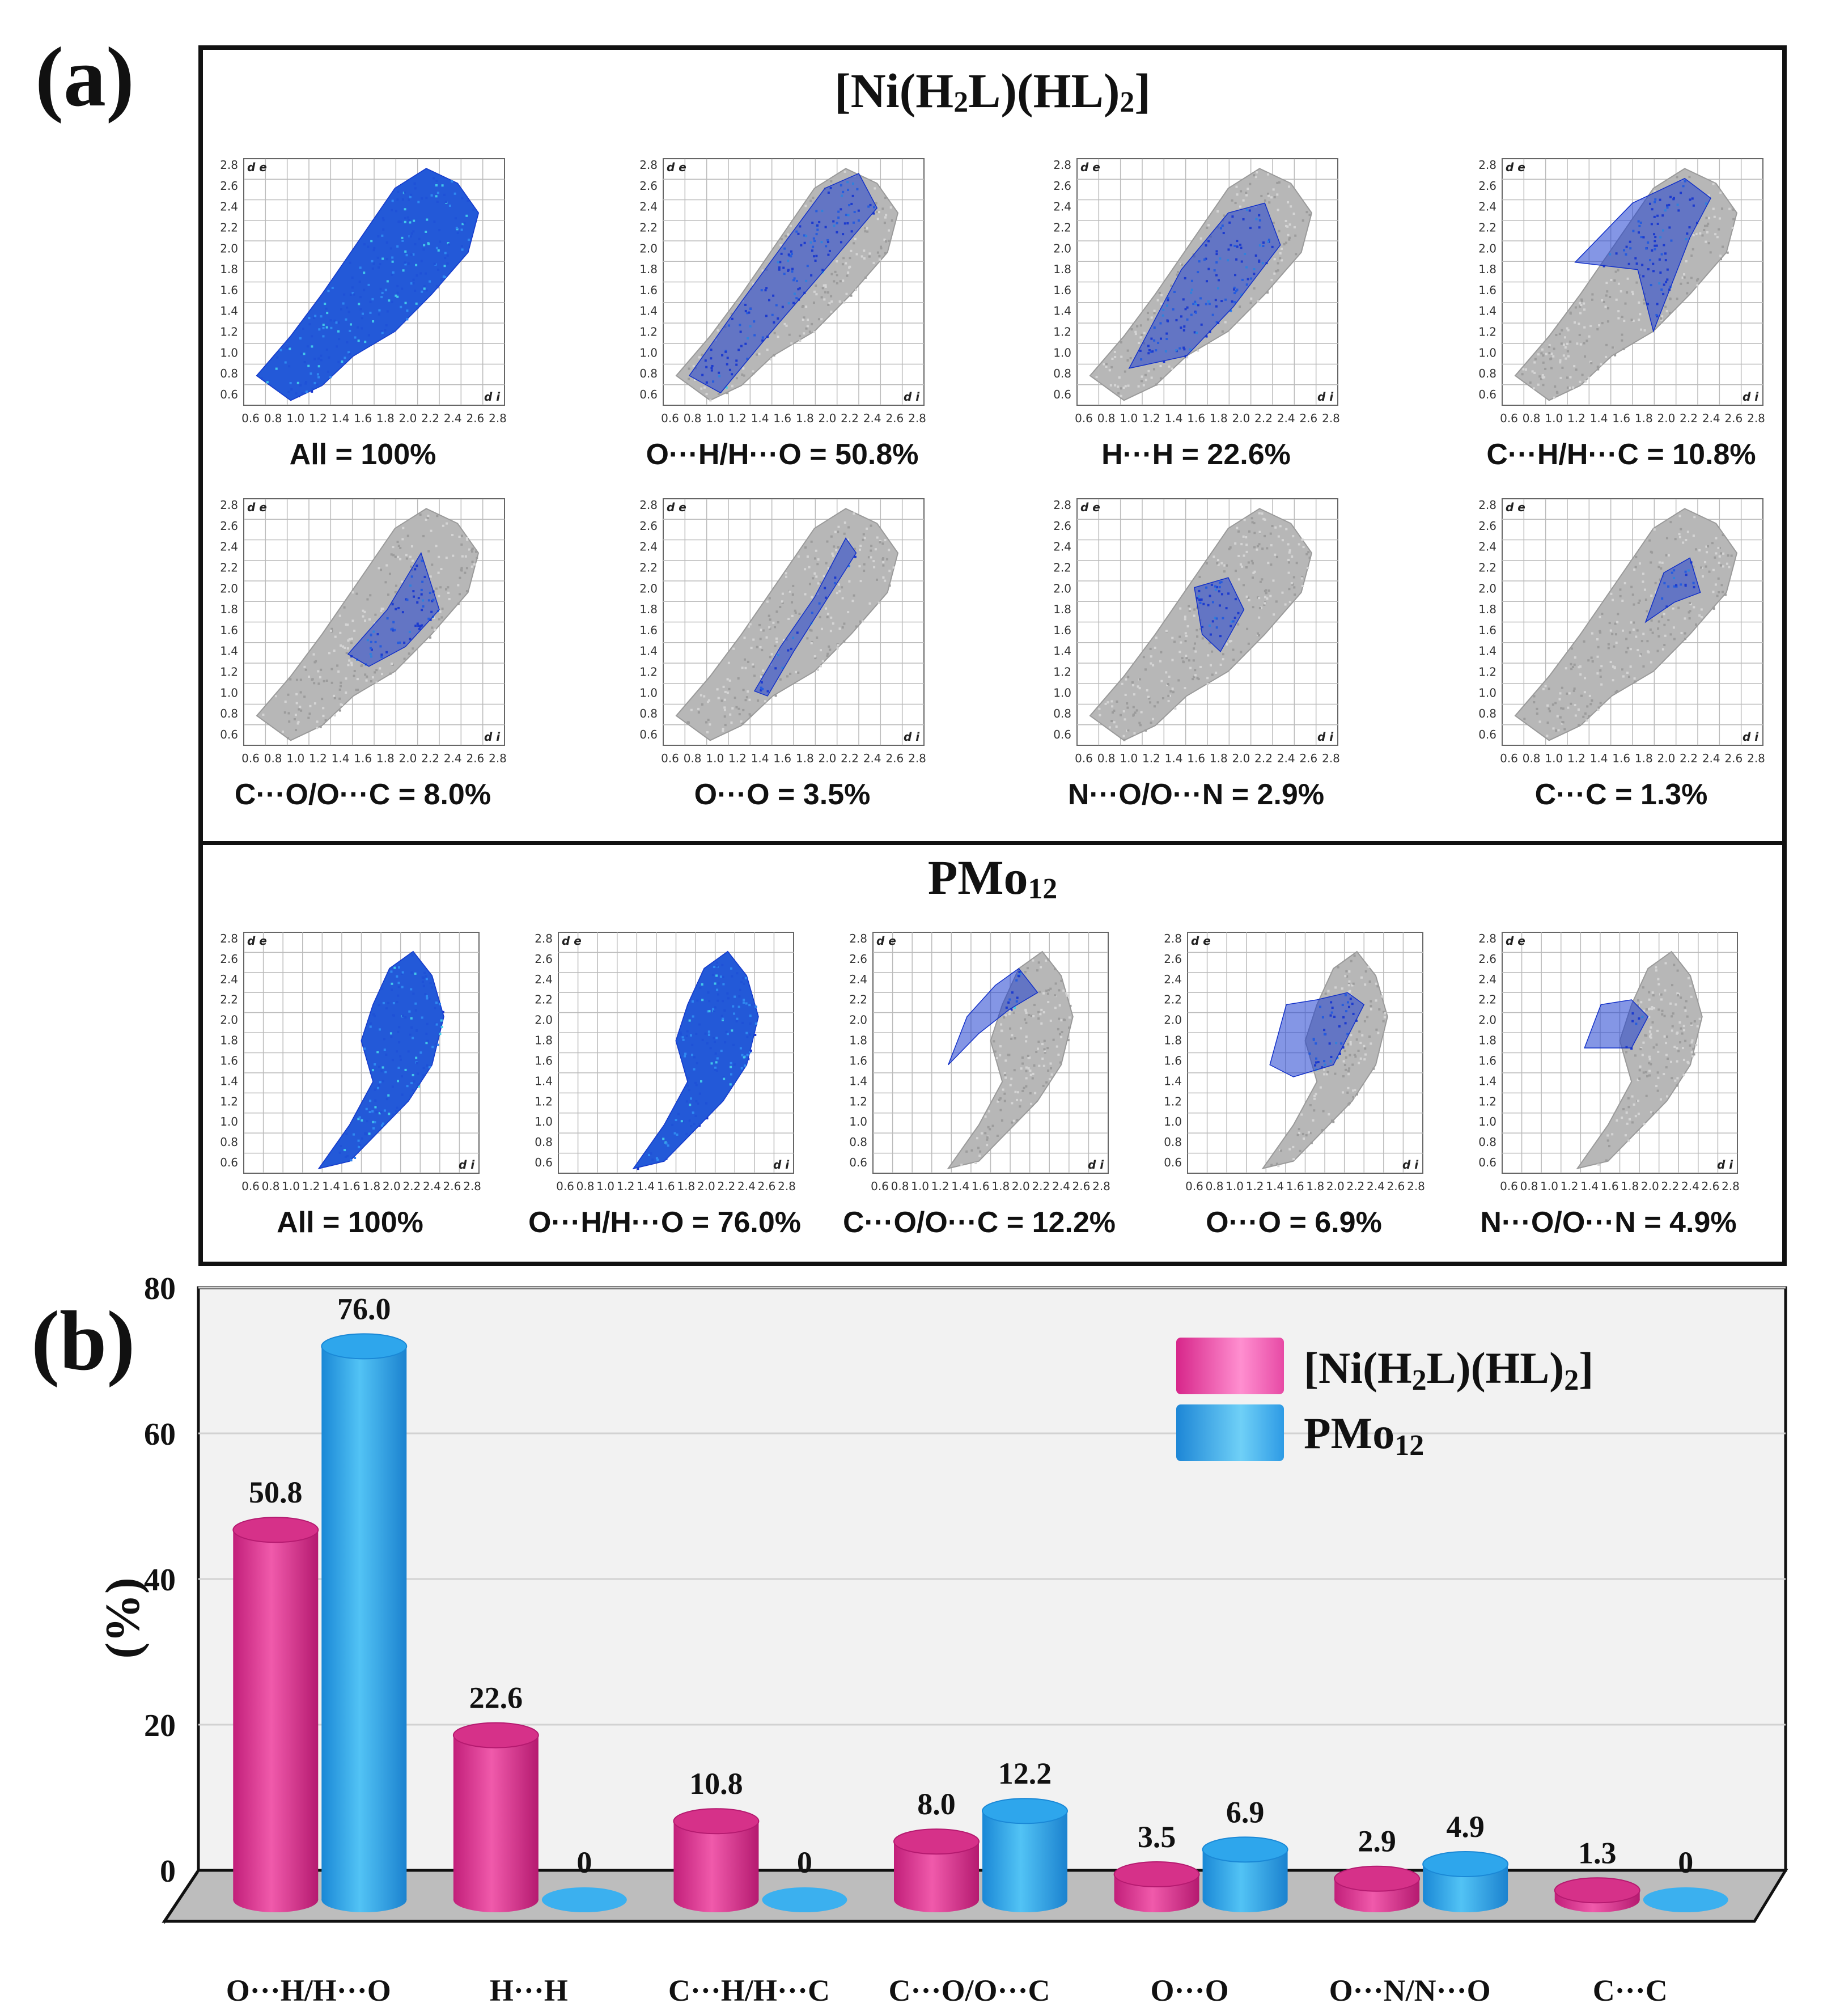 This screenshot has height=2016, width=1823. Describe the element at coordinates (1245, 1812) in the screenshot. I see `data-label: 6.9` at that location.